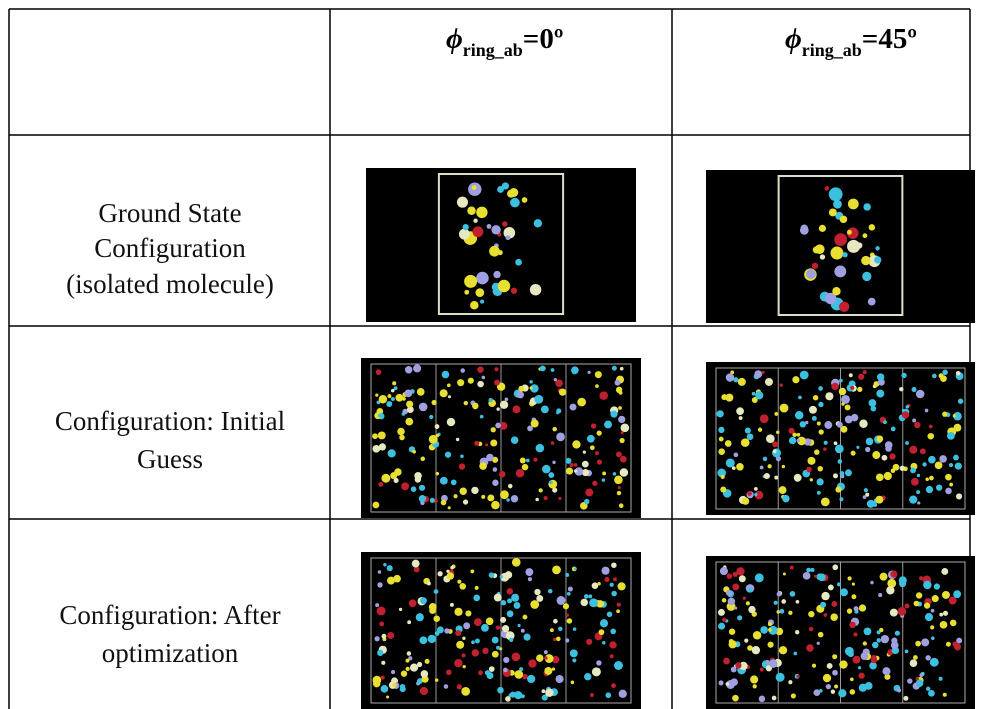  What do you see at coordinates (170, 653) in the screenshot?
I see `row-label: optimization` at bounding box center [170, 653].